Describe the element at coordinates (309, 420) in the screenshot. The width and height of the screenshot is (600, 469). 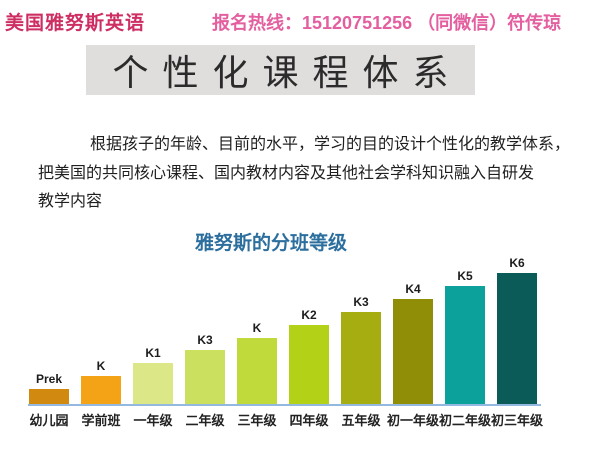
I see `bar-bottom-label: 四年级` at that location.